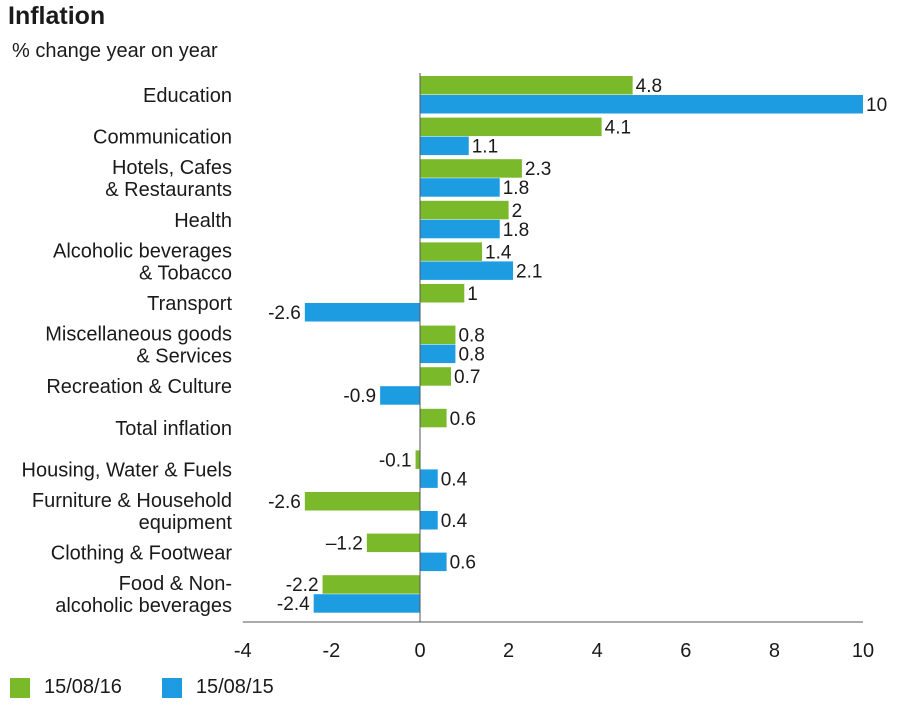 The width and height of the screenshot is (900, 705). I want to click on category-label: Total inflation, so click(173, 429).